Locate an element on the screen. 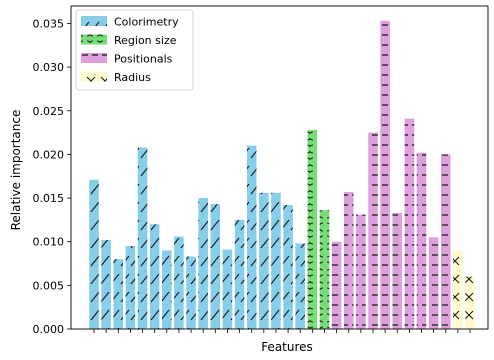  y-tick-label-4: 0.020 is located at coordinates (49, 154).